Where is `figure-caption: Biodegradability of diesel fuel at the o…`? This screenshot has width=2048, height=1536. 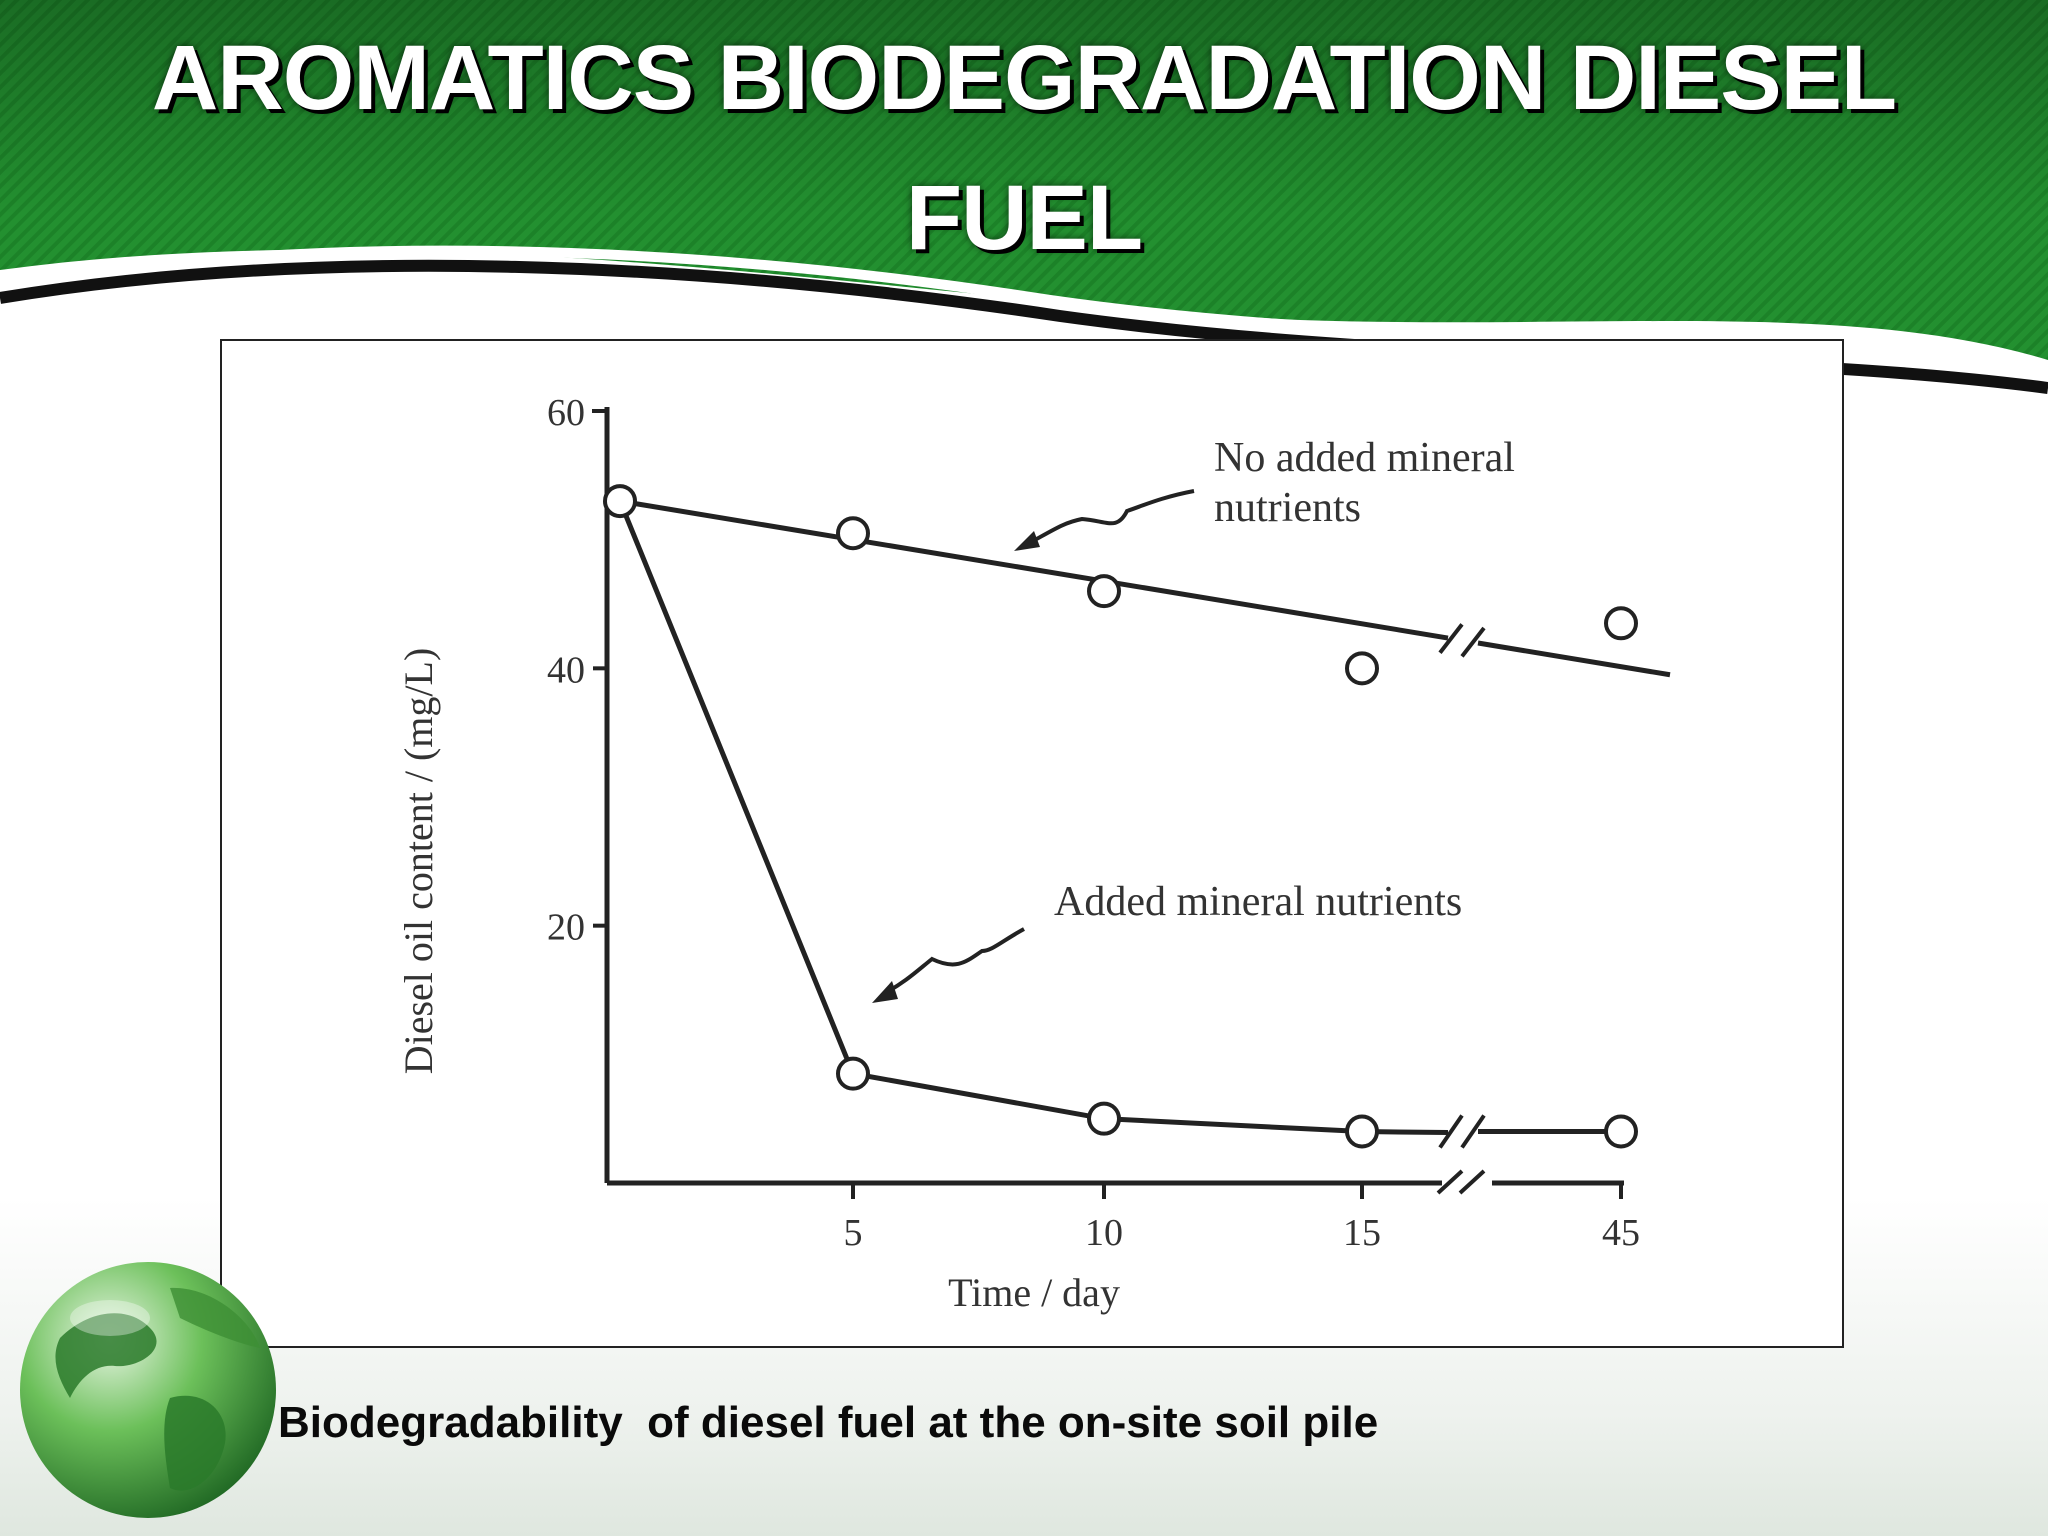 figure-caption: Biodegradability of diesel fuel at the o… is located at coordinates (828, 1422).